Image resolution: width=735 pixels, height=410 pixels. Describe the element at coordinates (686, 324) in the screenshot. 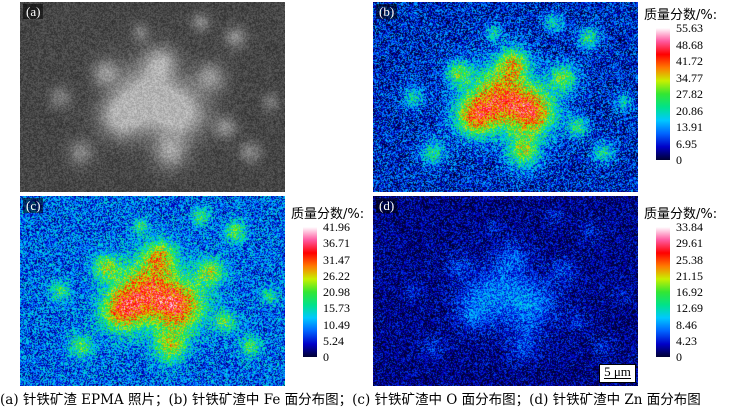

I see `colorbar-d-tick: 8.46` at that location.